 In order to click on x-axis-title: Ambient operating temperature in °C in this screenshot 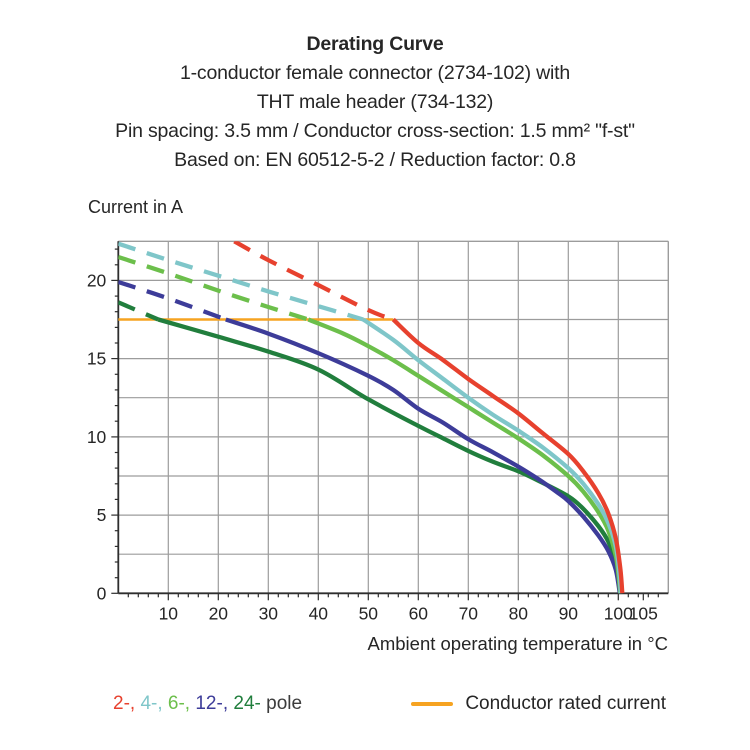, I will do `click(517, 643)`.